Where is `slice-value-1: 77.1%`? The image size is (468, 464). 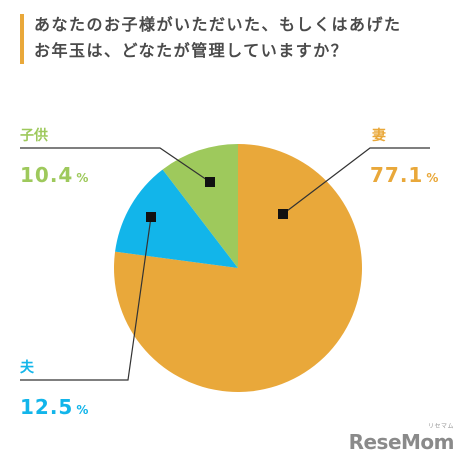
slice-value-1: 77.1% is located at coordinates (404, 175).